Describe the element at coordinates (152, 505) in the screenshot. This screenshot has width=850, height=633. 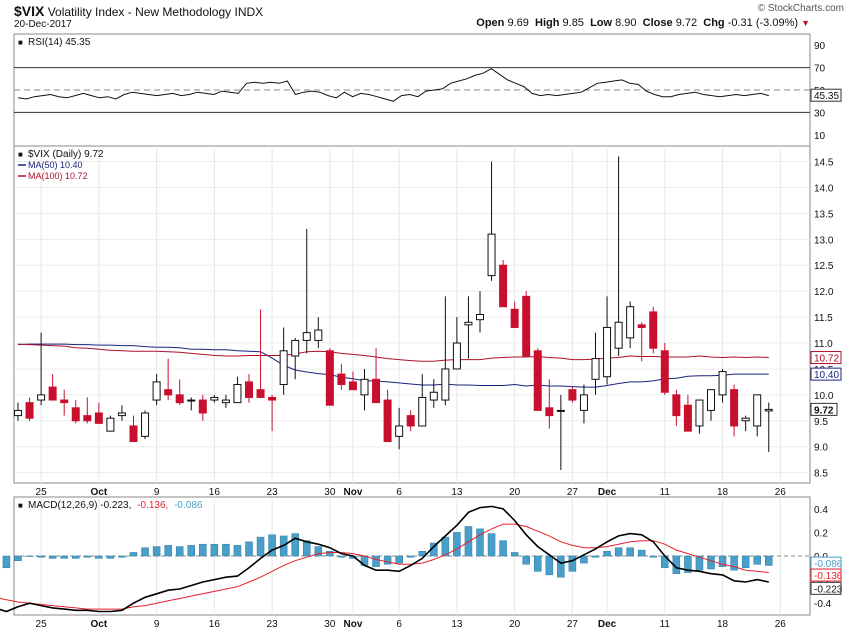
I see `macd-legend-signal: -0.136,` at that location.